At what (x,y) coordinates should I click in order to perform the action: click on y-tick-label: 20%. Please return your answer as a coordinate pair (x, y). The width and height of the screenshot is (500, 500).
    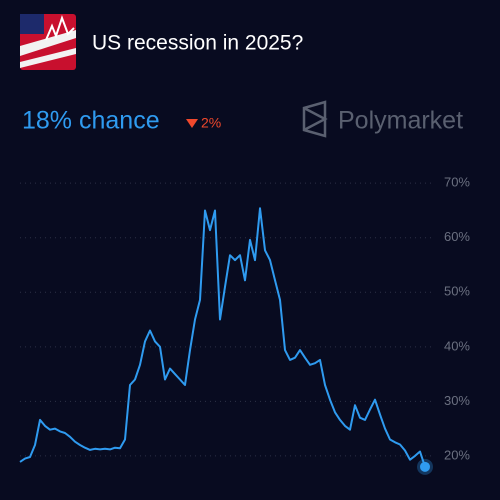
    Looking at the image, I should click on (457, 454).